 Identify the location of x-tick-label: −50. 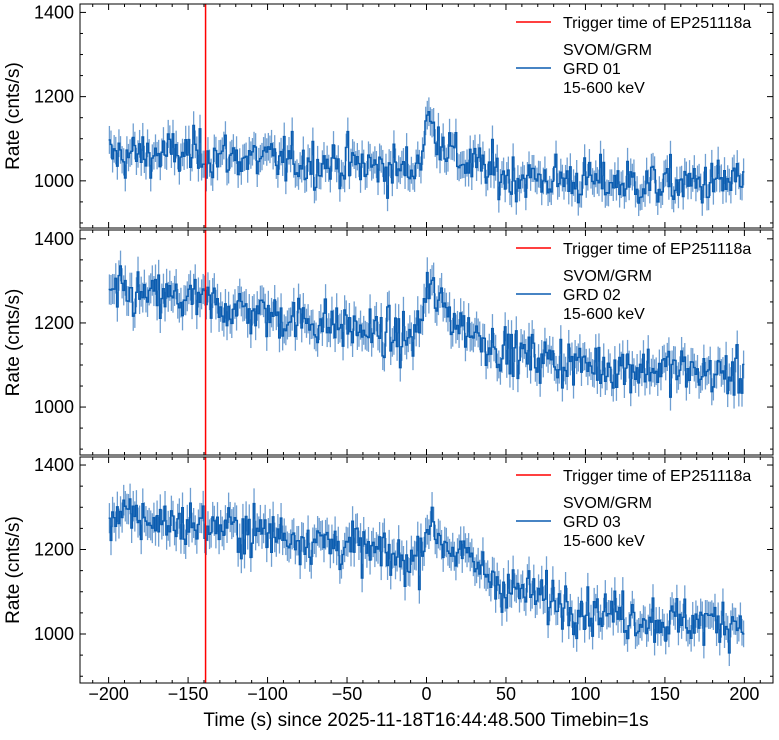
(347, 694).